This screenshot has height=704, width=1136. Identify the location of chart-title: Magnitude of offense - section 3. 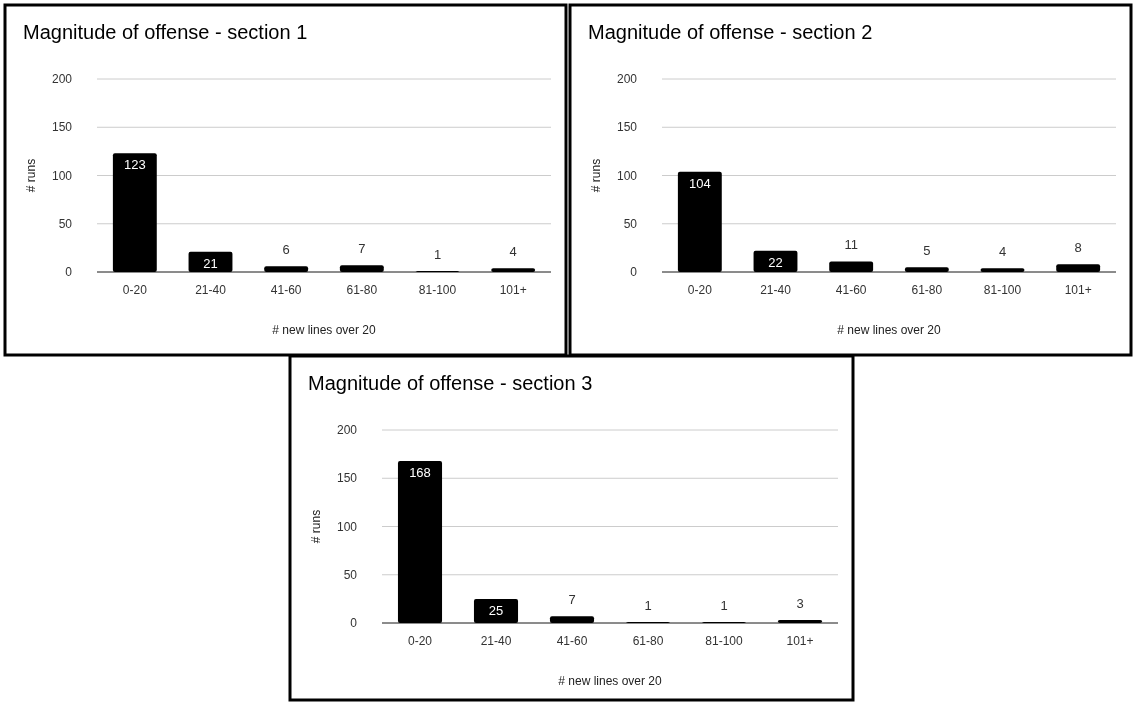
(450, 383).